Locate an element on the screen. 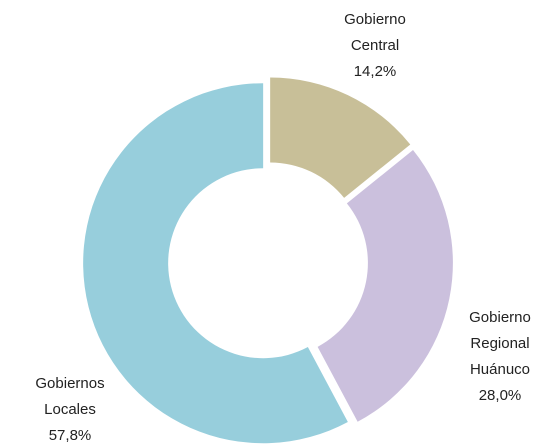  category-line: Central is located at coordinates (375, 45).